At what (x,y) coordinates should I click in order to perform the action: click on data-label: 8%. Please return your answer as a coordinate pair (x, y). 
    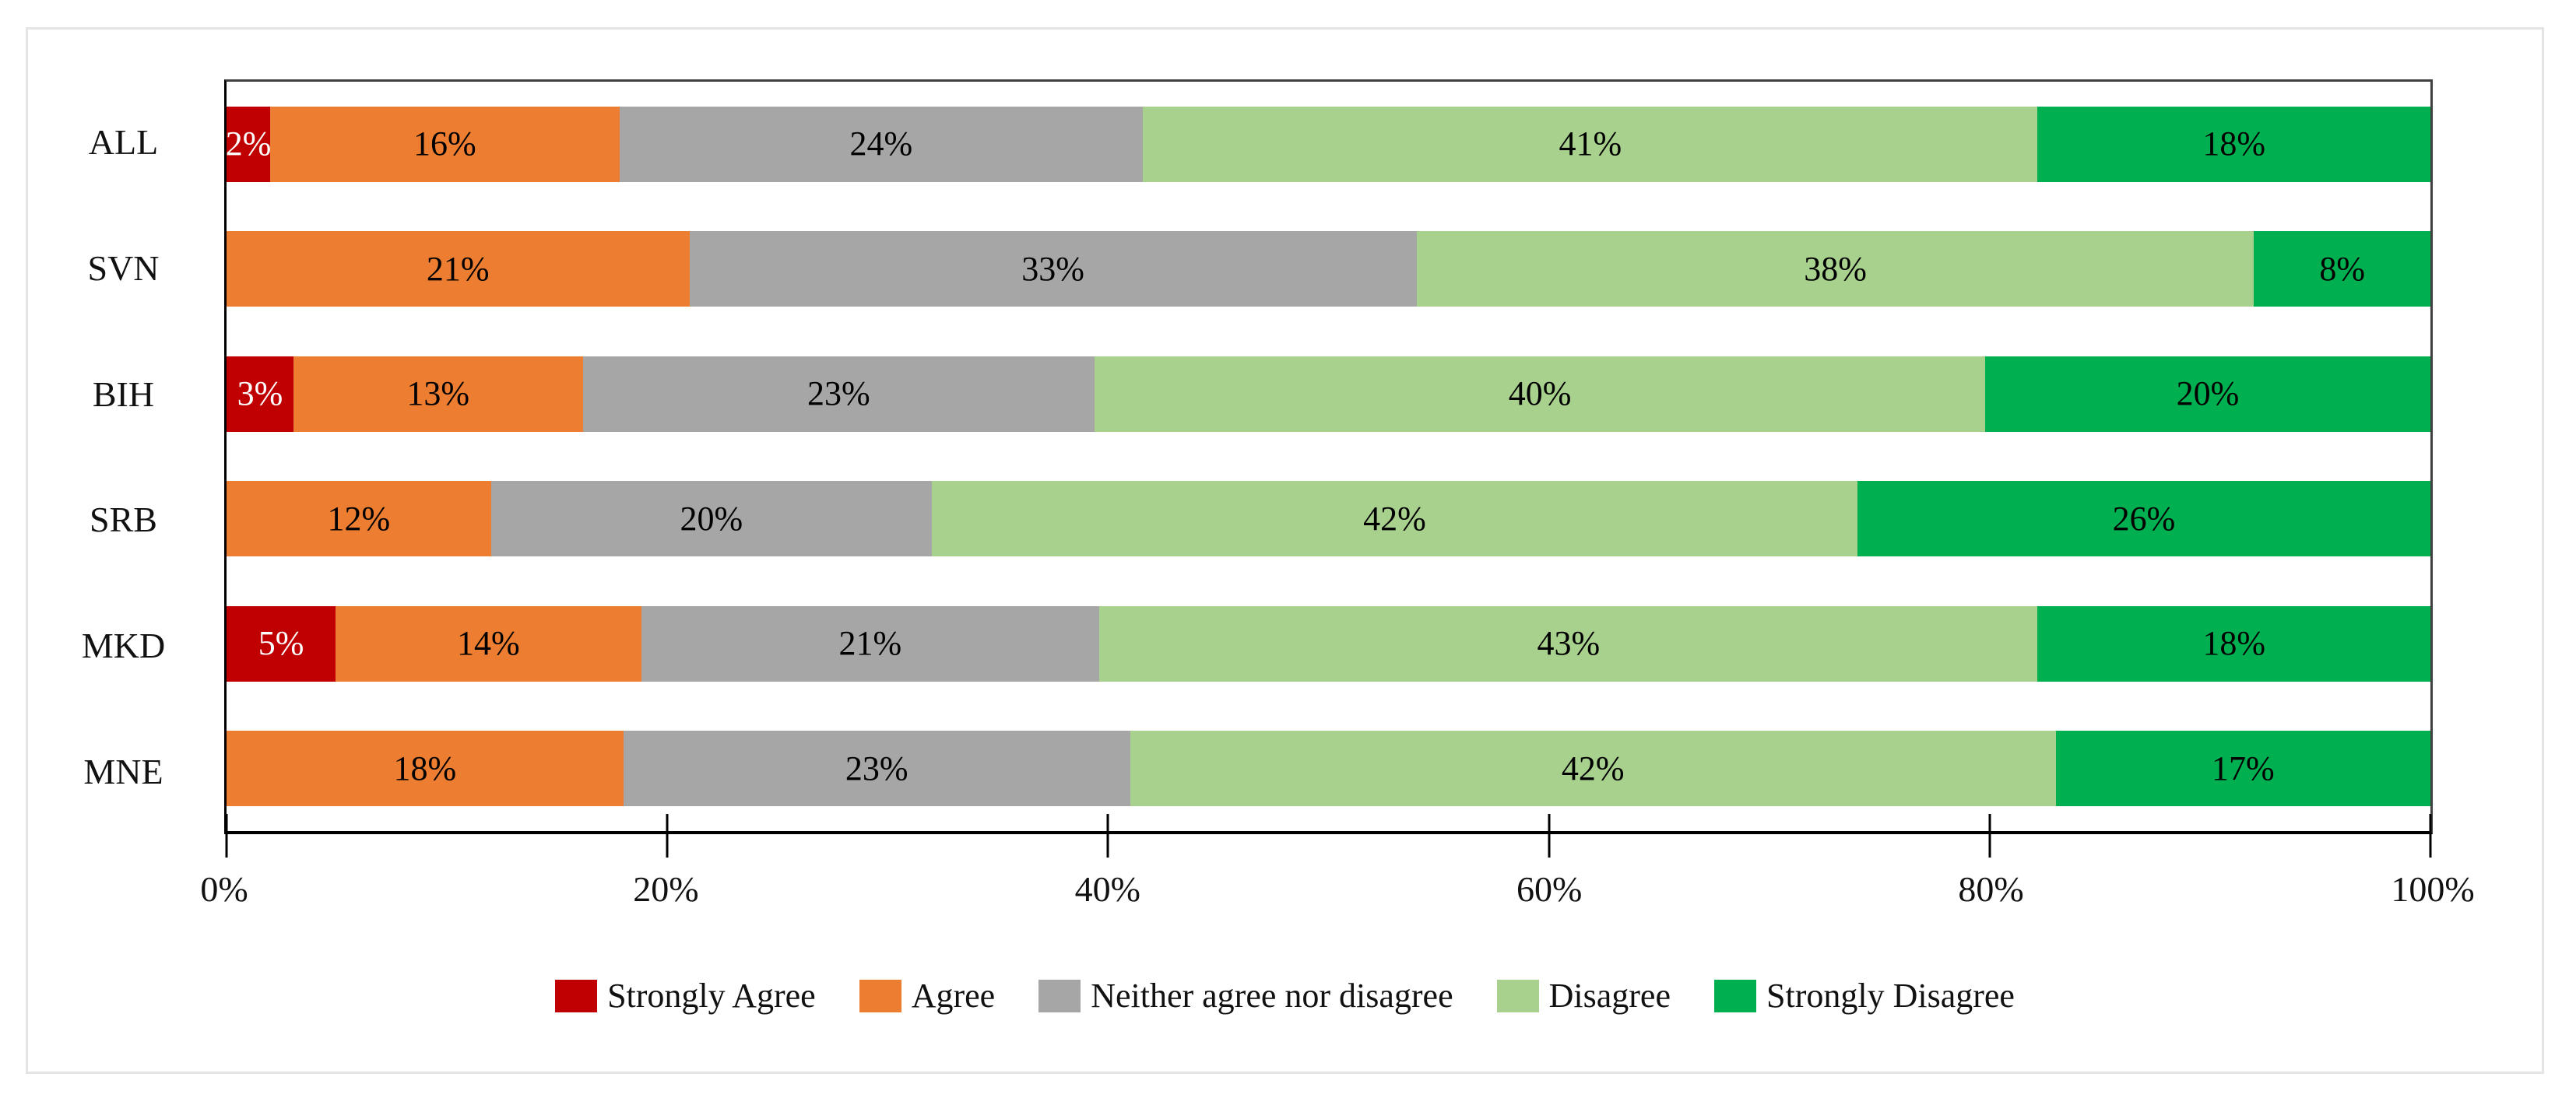
    Looking at the image, I should click on (2343, 268).